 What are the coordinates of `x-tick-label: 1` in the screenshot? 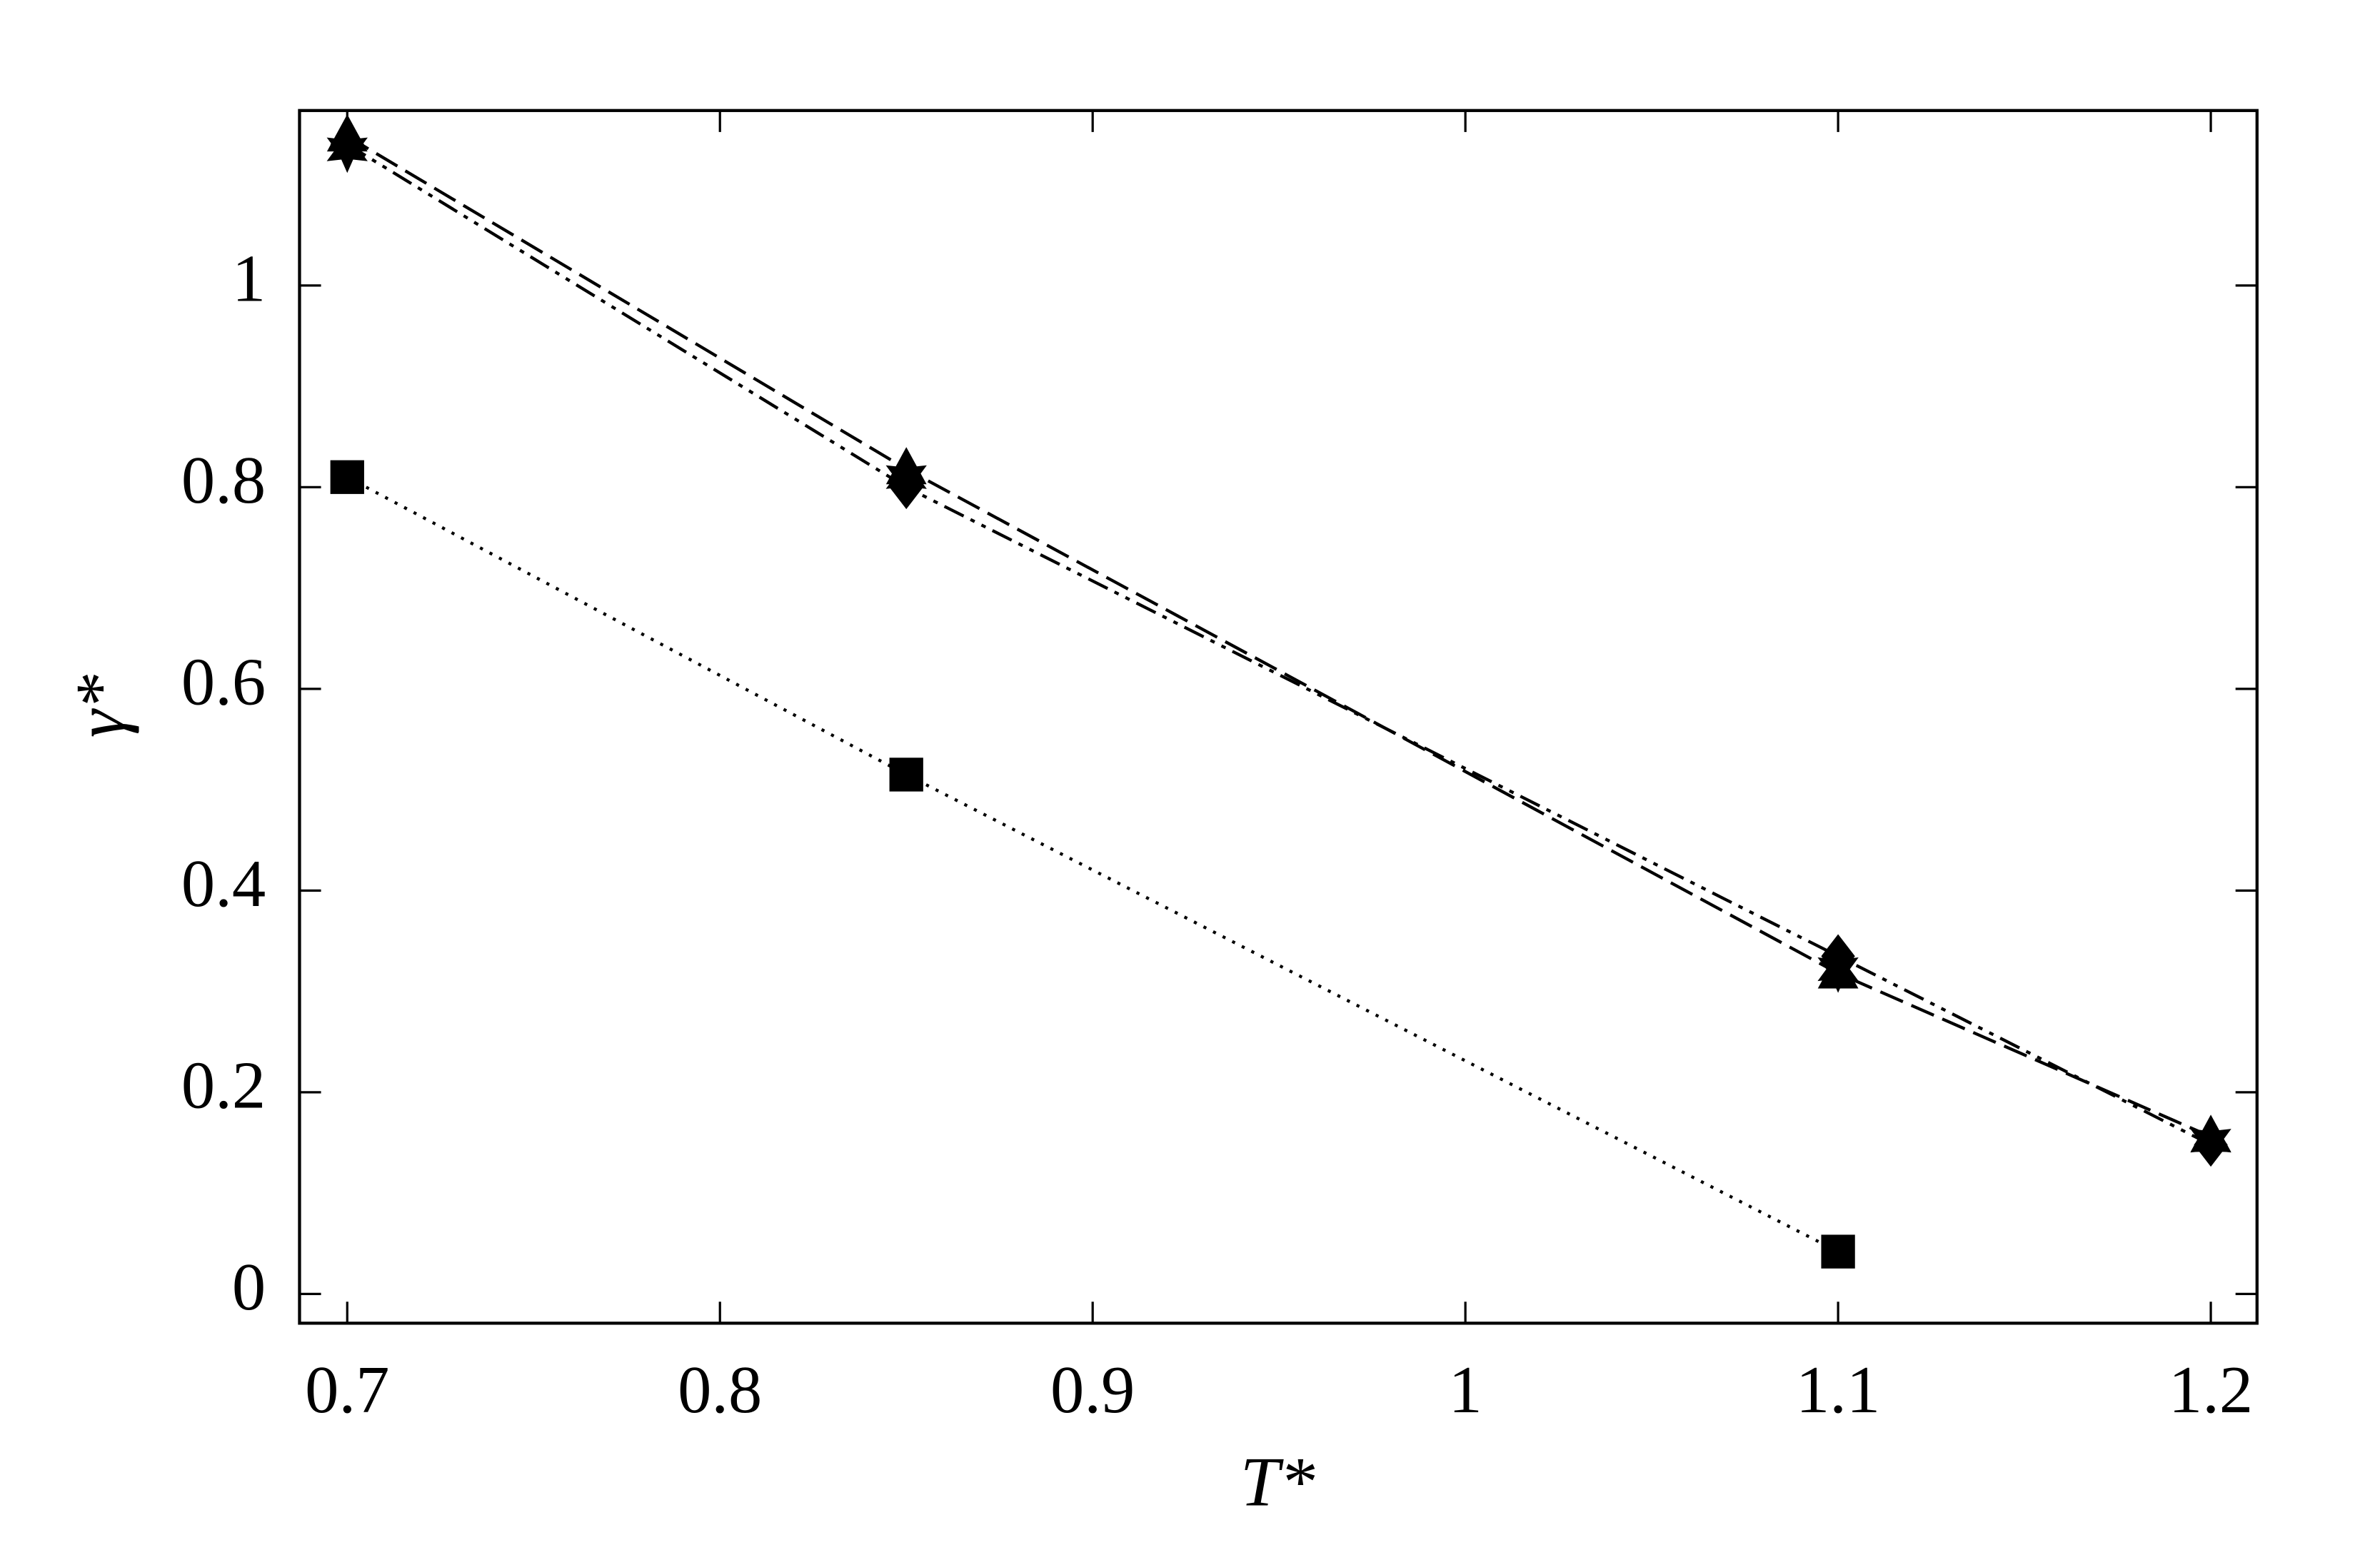 It's located at (1465, 1390).